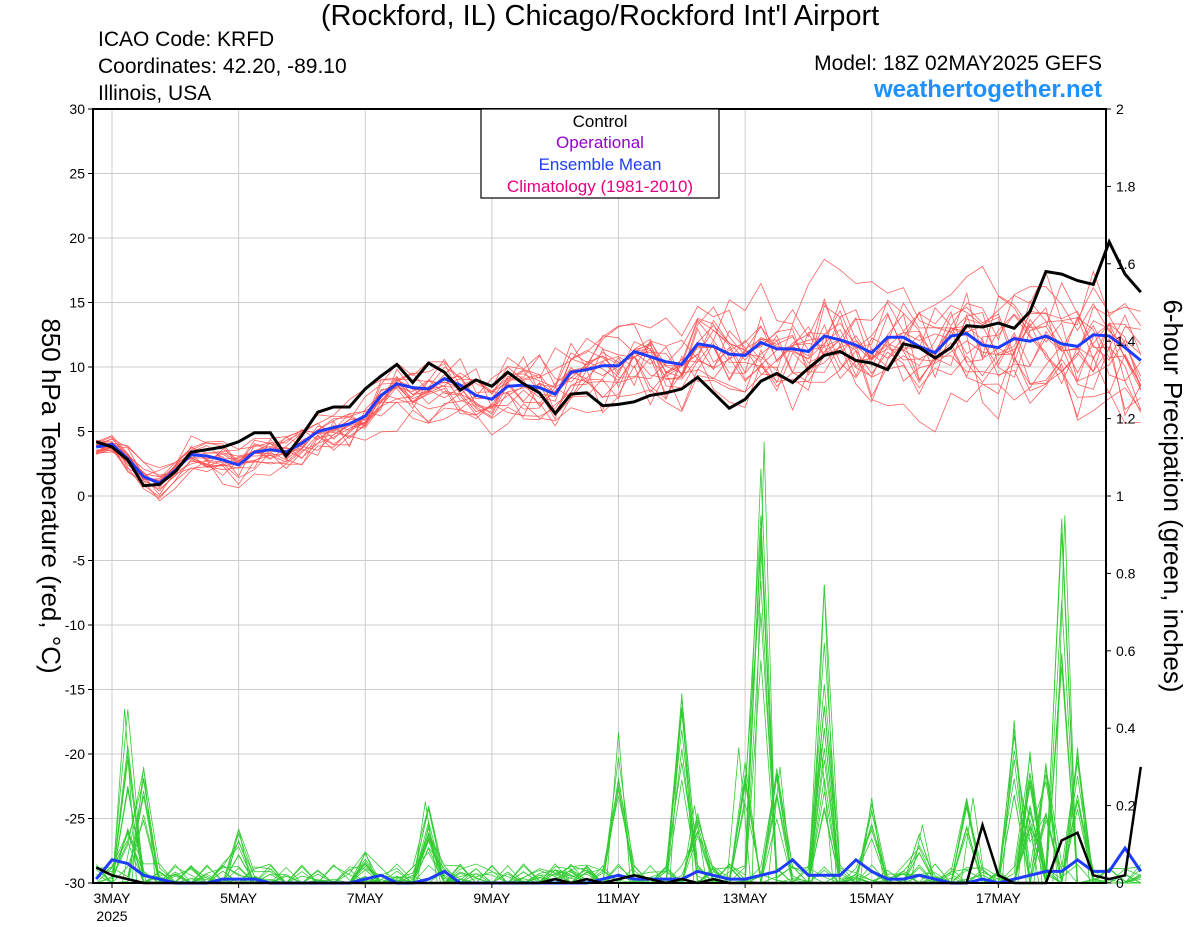 This screenshot has width=1200, height=927. I want to click on left-tick-label: -20, so click(75, 754).